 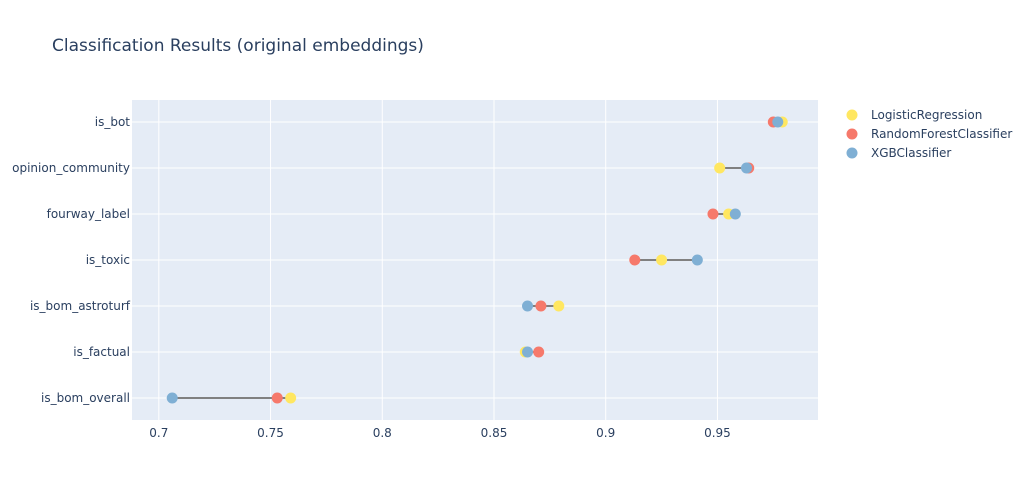 I want to click on legend-item-RandomForestClassifier: RandomForestClassifier, so click(x=929, y=134).